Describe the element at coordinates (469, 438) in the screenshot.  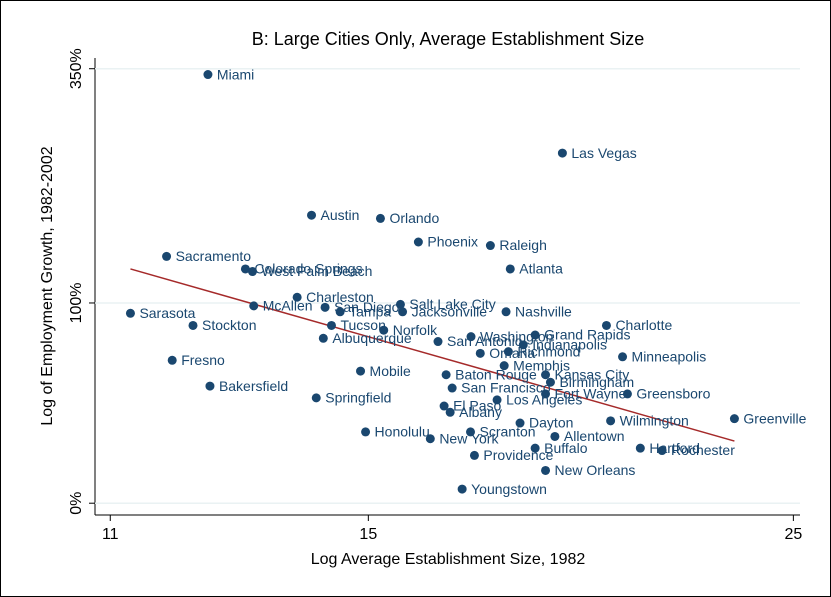
I see `point-label: New York` at that location.